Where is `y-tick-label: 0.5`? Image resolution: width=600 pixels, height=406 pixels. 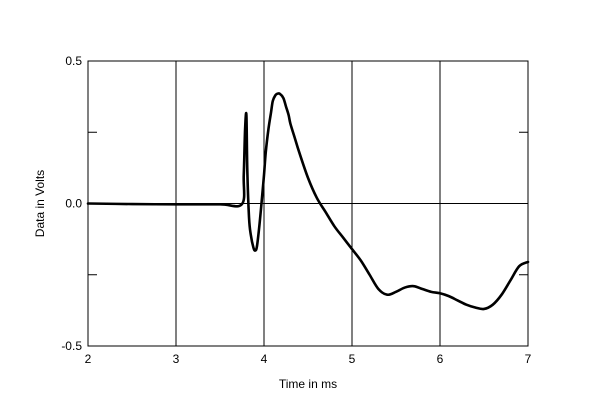 y-tick-label: 0.5 is located at coordinates (73, 61).